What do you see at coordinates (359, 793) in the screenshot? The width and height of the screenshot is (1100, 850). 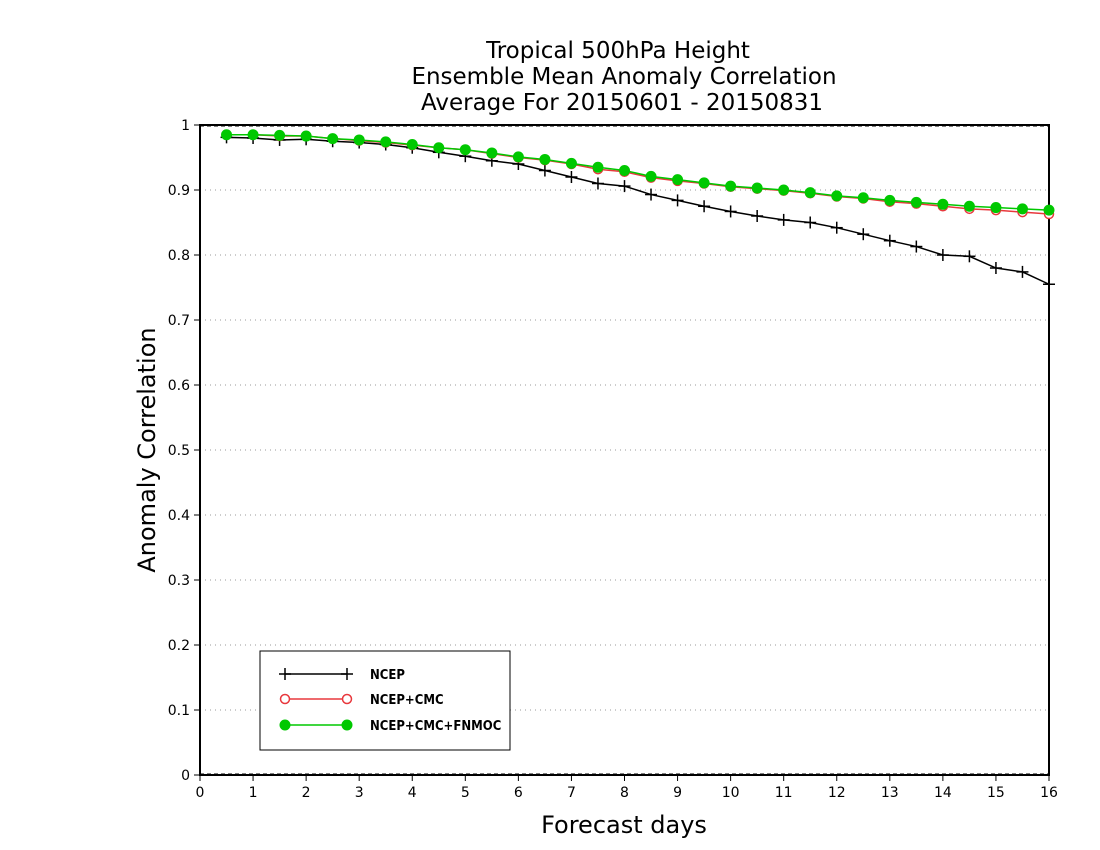 I see `x-tick-label: 3` at bounding box center [359, 793].